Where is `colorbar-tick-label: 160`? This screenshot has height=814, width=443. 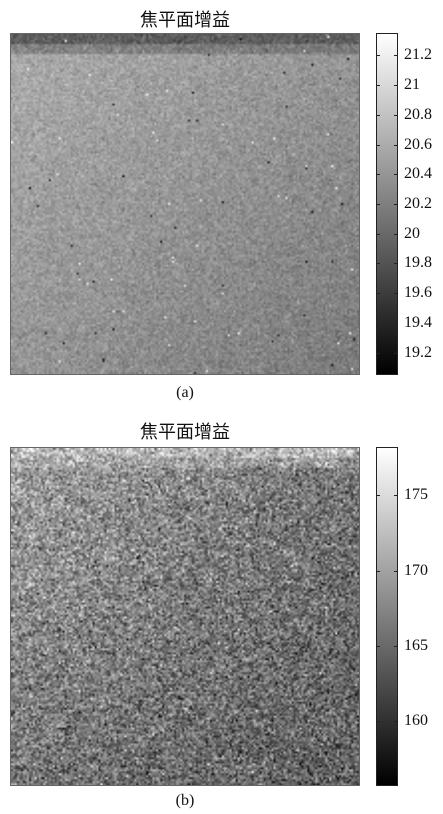
colorbar-tick-label: 160 is located at coordinates (416, 721).